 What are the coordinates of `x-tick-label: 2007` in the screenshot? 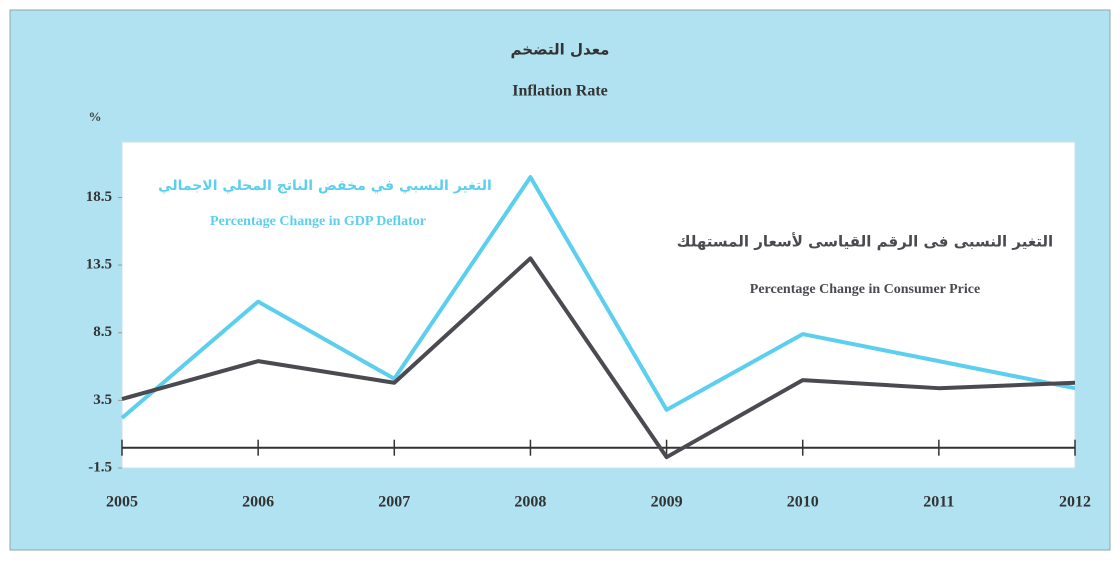 It's located at (394, 502).